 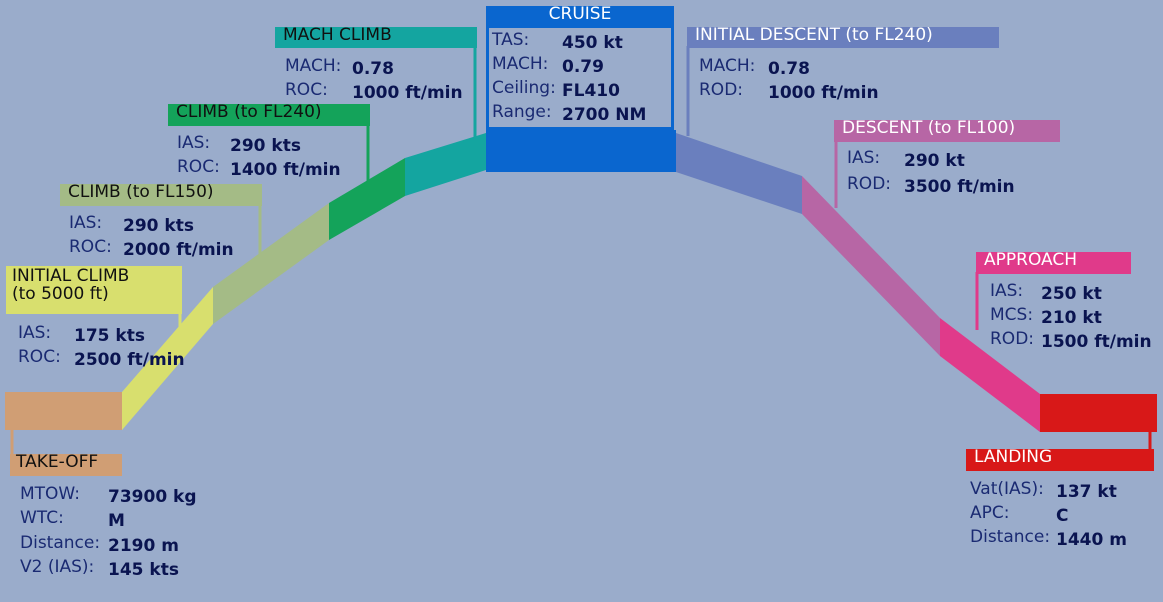 I want to click on approach-label-rod: ROD:, so click(x=1012, y=339).